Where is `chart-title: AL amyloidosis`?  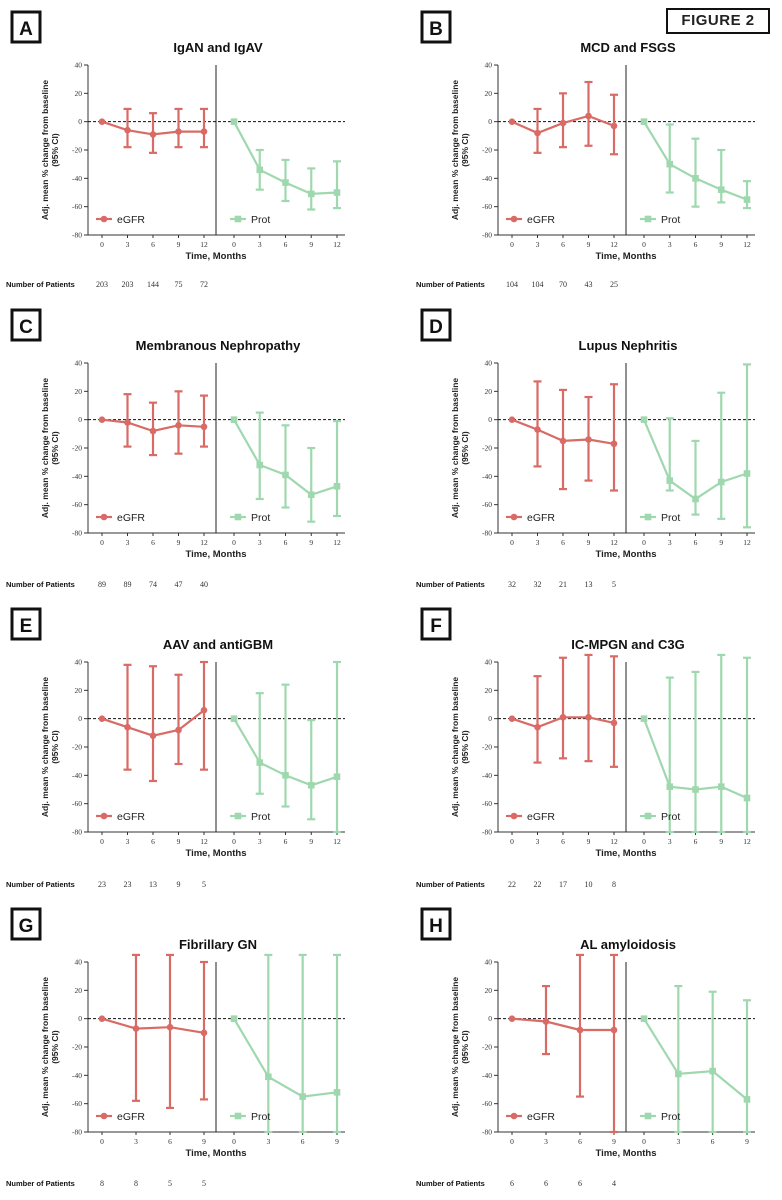 chart-title: AL amyloidosis is located at coordinates (628, 944).